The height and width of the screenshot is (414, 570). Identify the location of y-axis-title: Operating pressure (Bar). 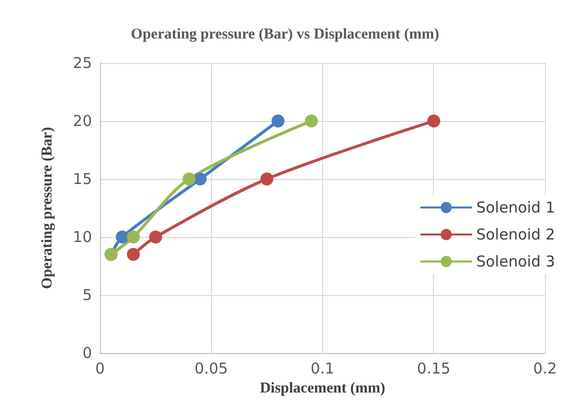
(48, 208).